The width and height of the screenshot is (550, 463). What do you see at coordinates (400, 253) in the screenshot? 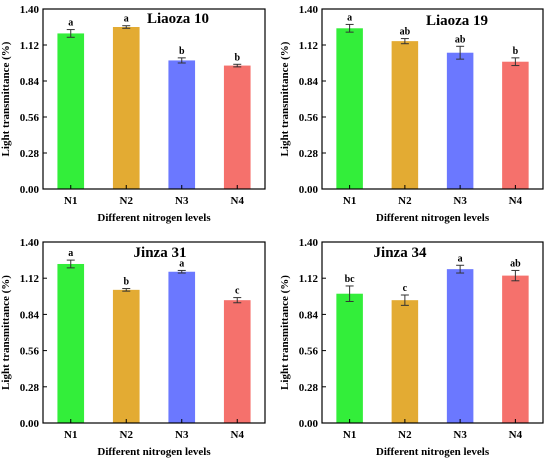
I see `panel-title: Jinza 34` at bounding box center [400, 253].